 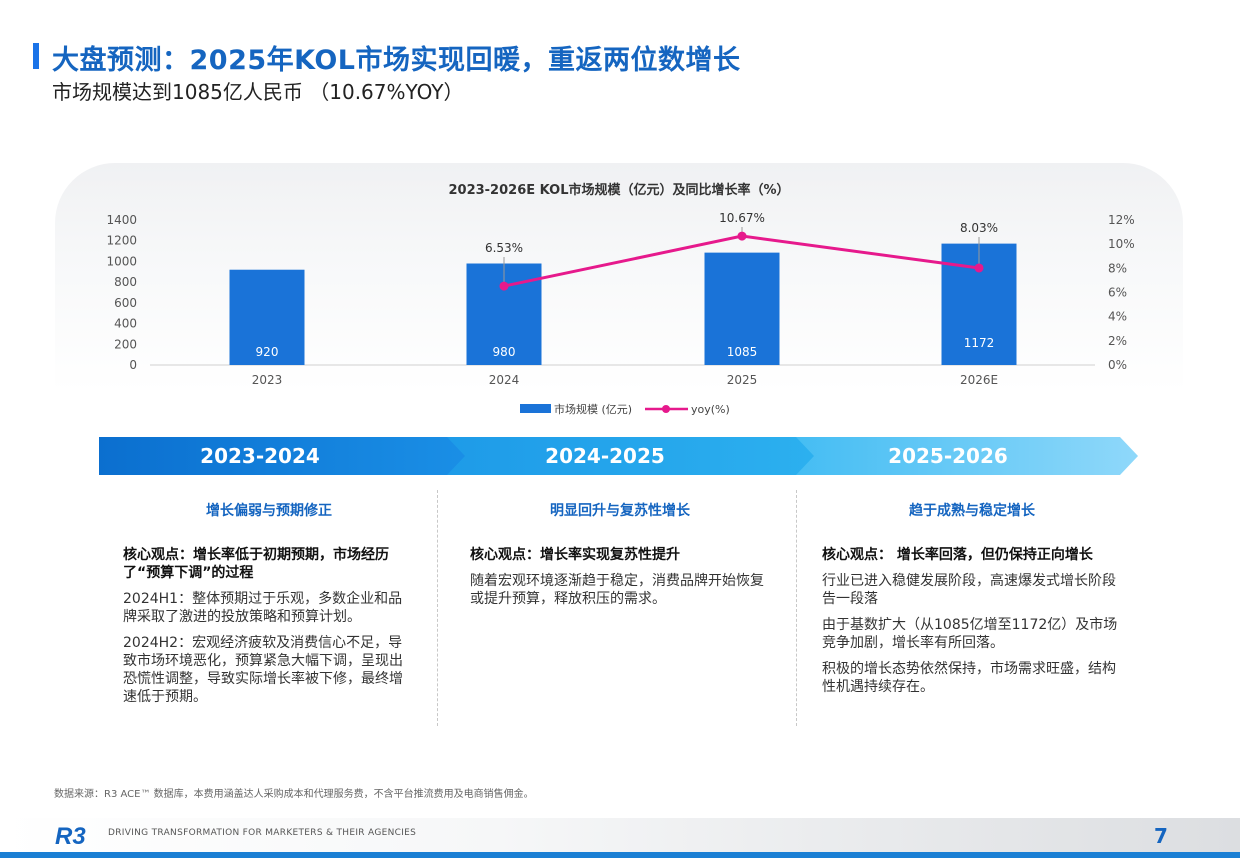 I want to click on bar-2023, so click(x=267, y=317).